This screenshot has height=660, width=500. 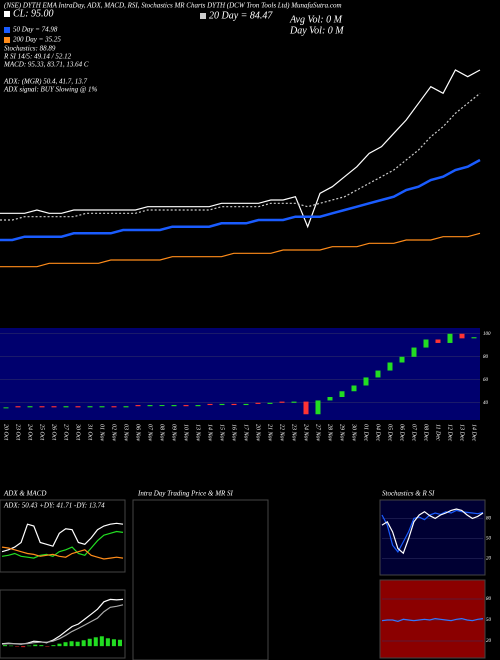 What do you see at coordinates (42, 432) in the screenshot?
I see `date-label: 25 Oct` at bounding box center [42, 432].